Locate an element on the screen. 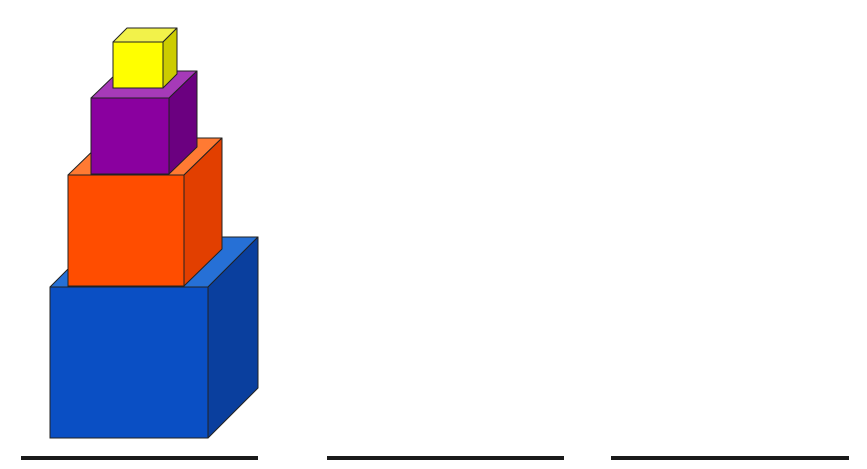 This screenshot has height=469, width=867. cube-blue-front-face is located at coordinates (129, 362).